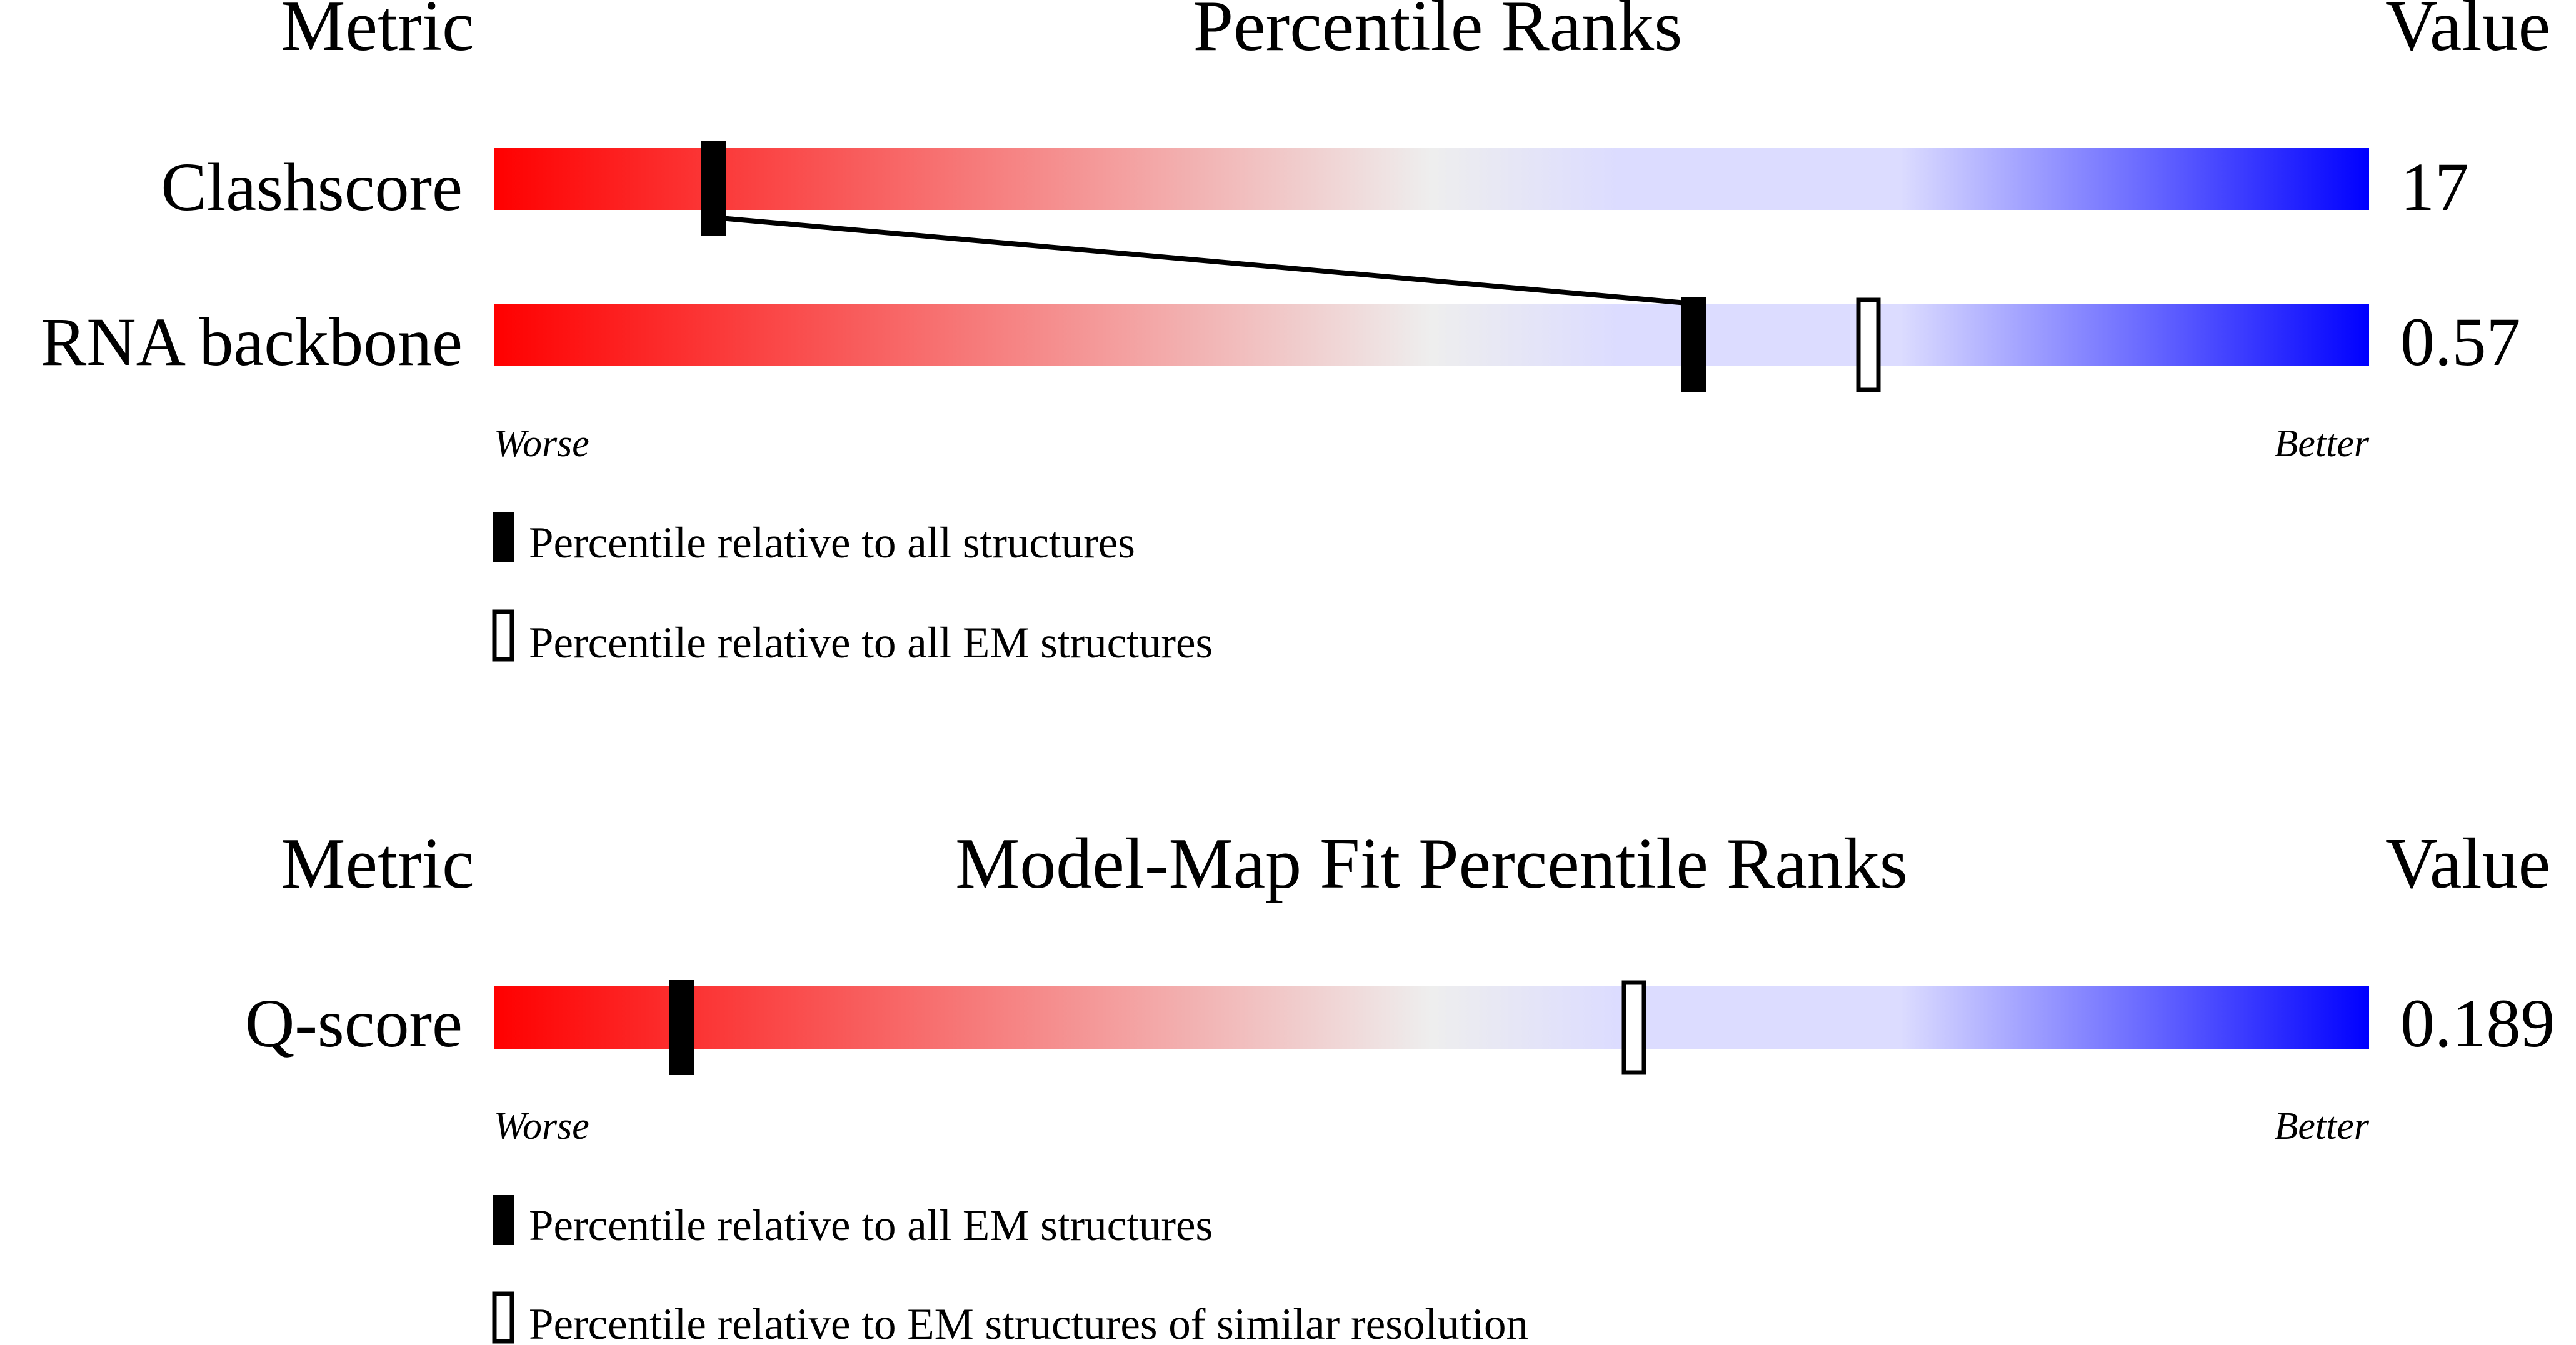 The width and height of the screenshot is (2576, 1345). Describe the element at coordinates (2477, 1023) in the screenshot. I see `metric-value: 0.189` at that location.